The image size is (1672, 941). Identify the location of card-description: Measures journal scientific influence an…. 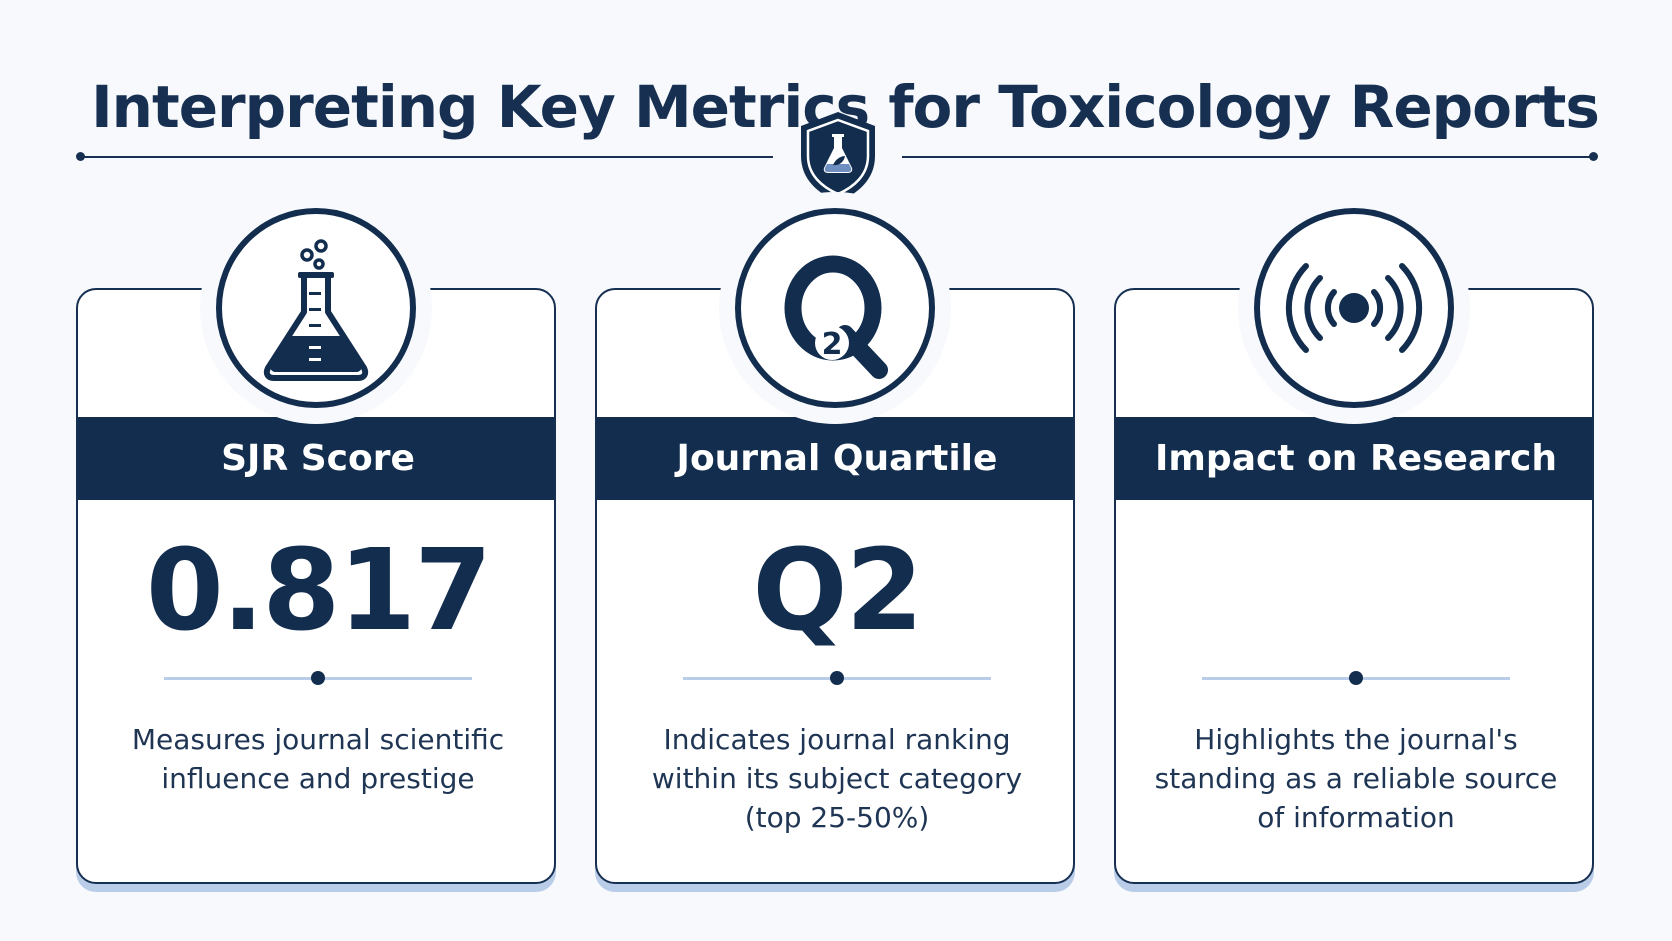
(318, 759).